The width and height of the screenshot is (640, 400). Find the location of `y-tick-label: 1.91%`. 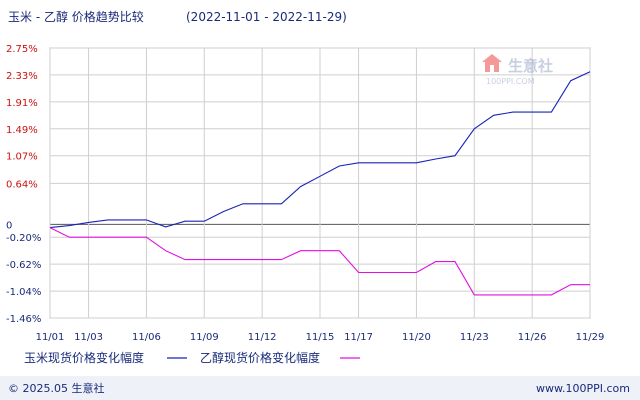

y-tick-label: 1.91% is located at coordinates (22, 103).